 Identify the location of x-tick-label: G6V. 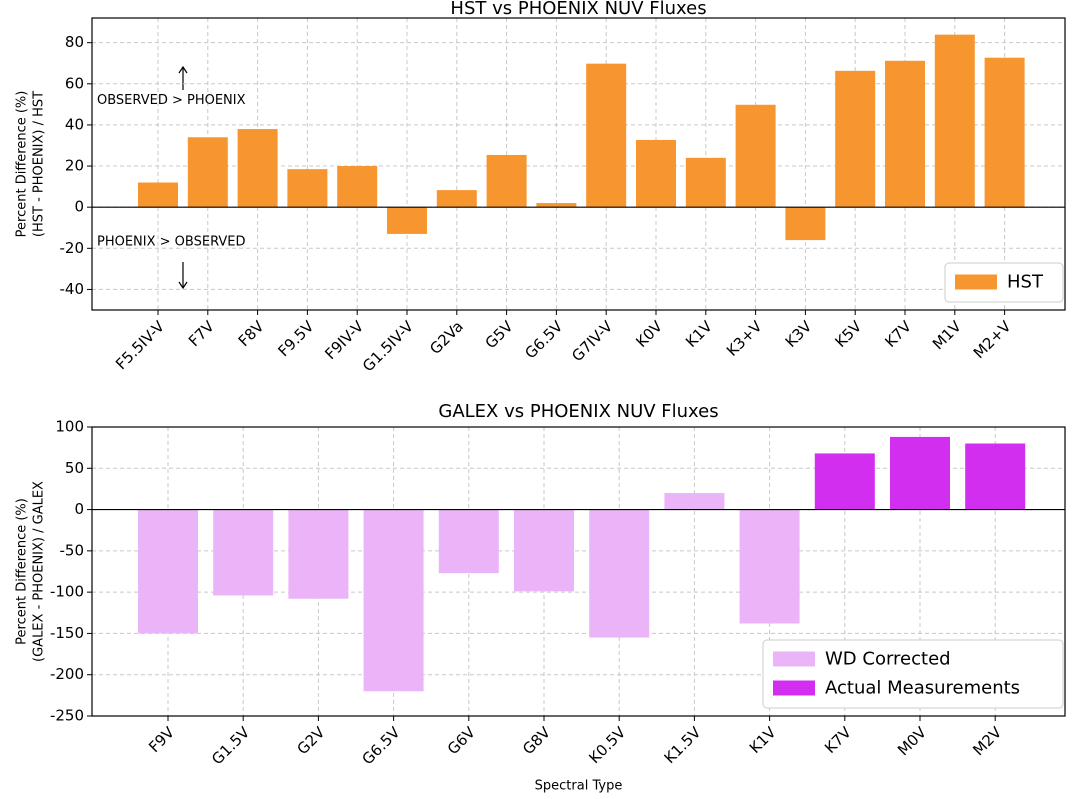
(461, 740).